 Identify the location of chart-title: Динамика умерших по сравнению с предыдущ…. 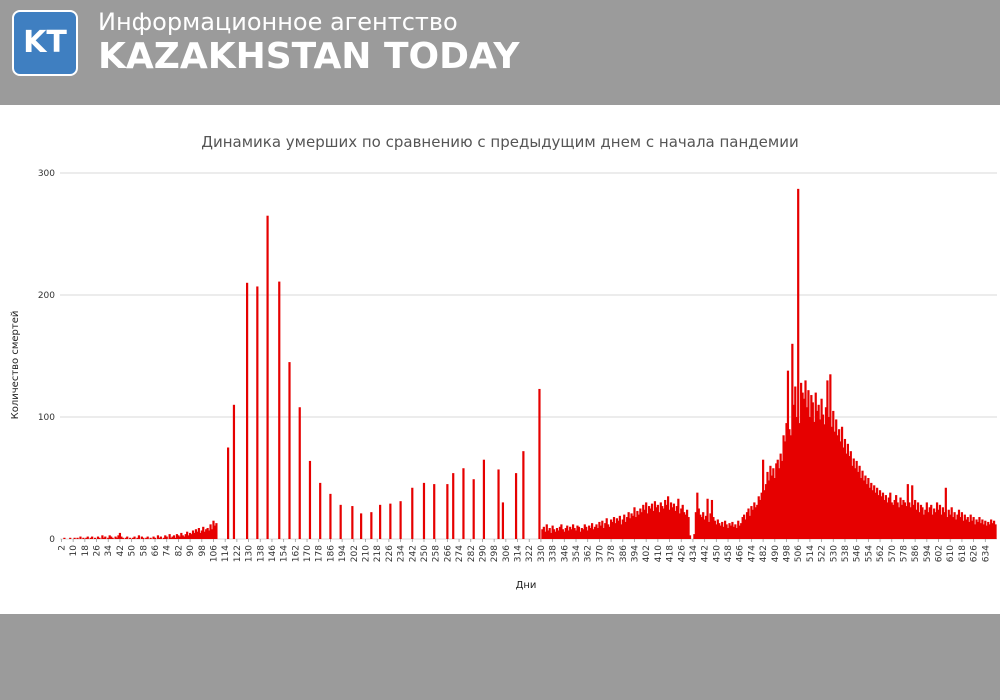
(499, 142).